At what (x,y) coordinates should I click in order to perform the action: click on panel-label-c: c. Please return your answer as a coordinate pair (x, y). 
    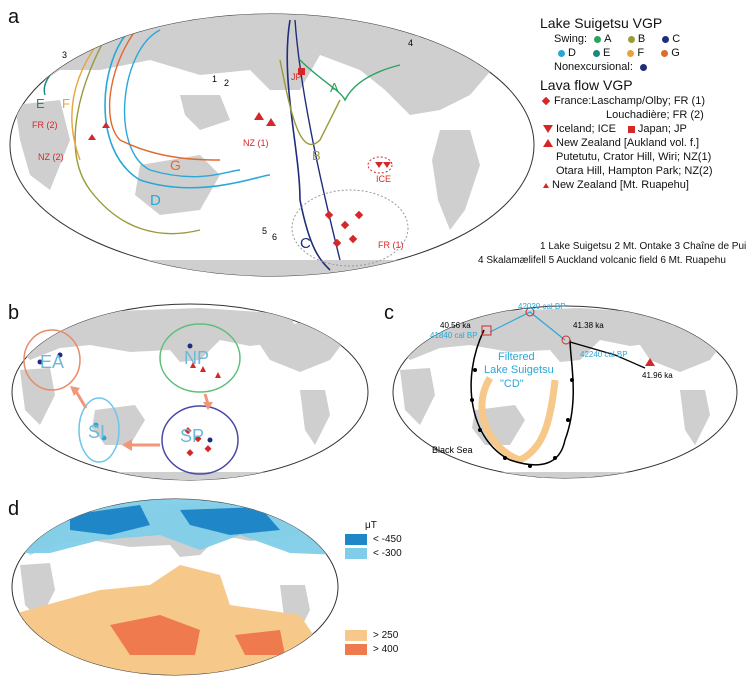
    Looking at the image, I should click on (389, 313).